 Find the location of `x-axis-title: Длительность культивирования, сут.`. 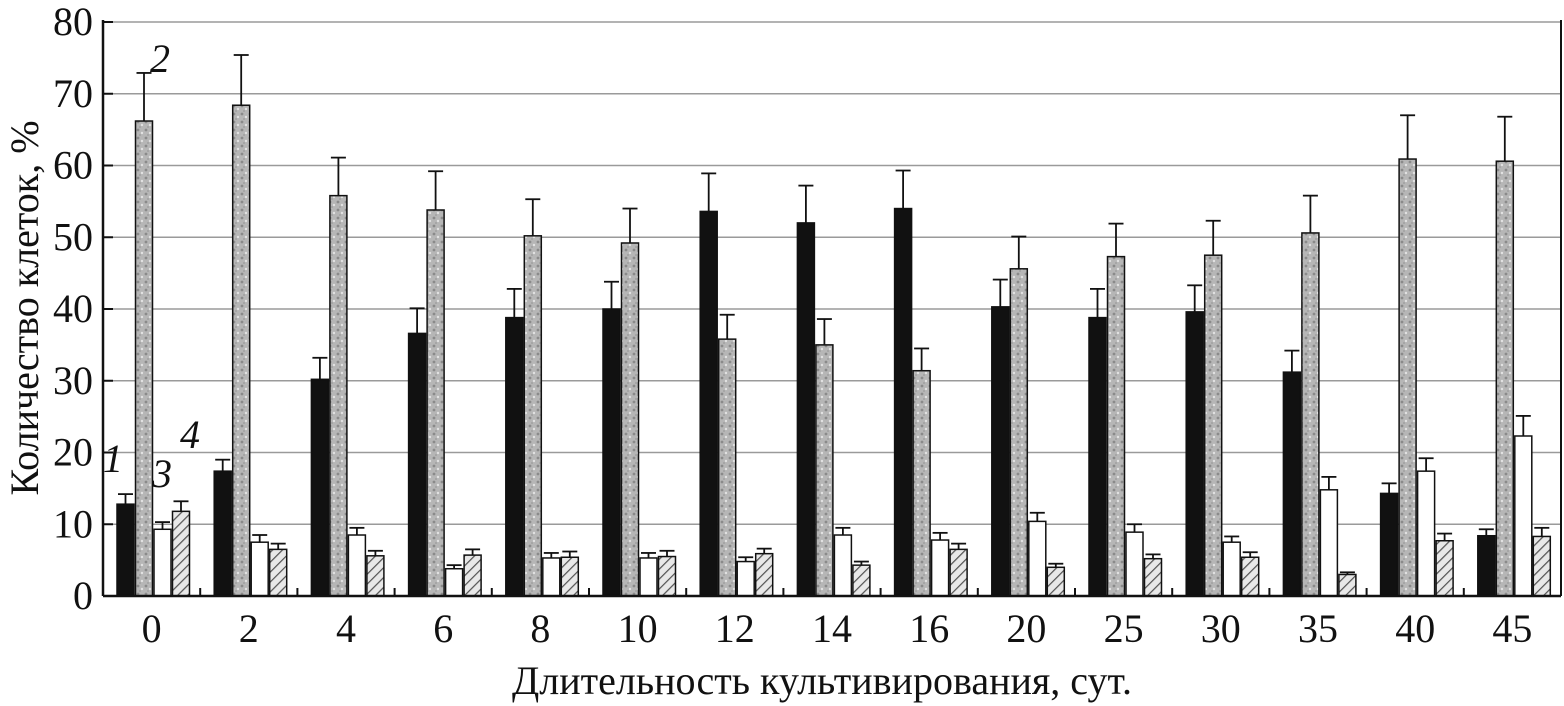

x-axis-title: Длительность культивирования, сут. is located at coordinates (822, 680).